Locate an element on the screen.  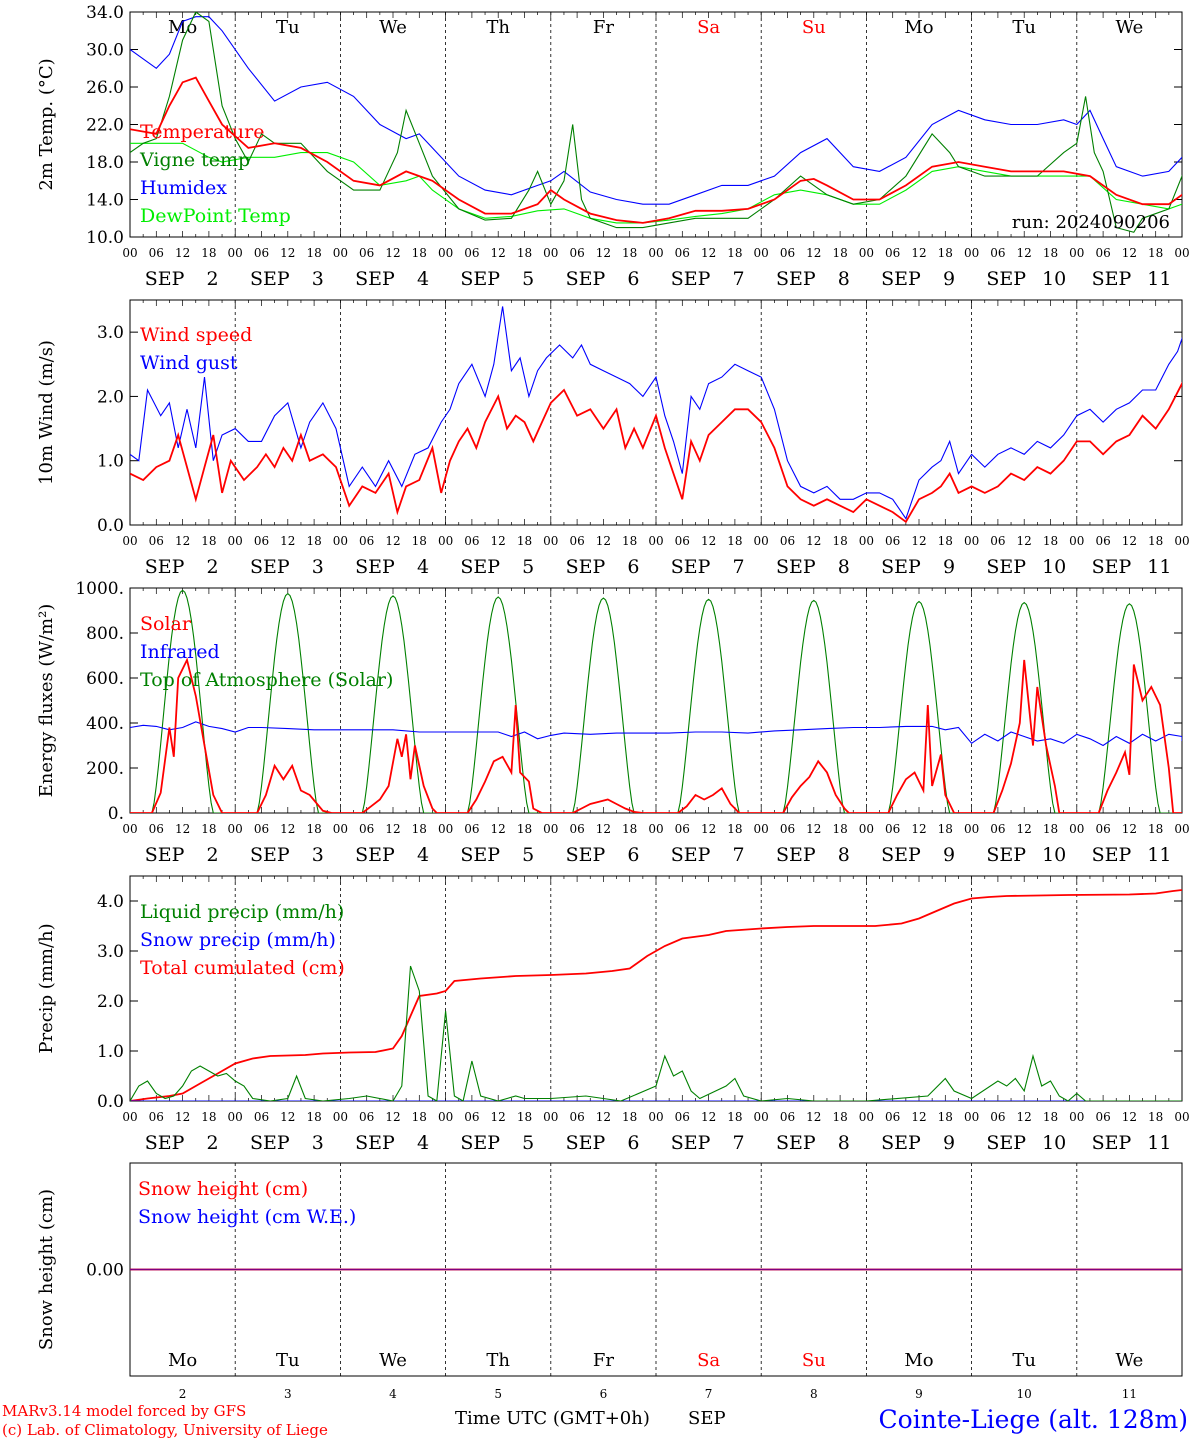
y-tick-label: 200. is located at coordinates (105, 769).